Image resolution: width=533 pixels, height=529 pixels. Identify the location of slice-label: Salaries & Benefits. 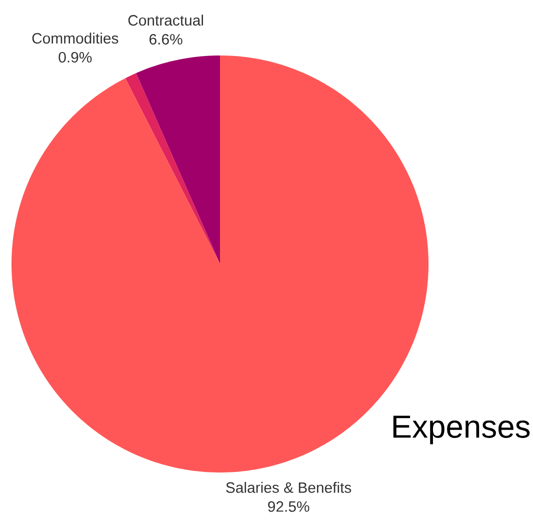
(289, 487).